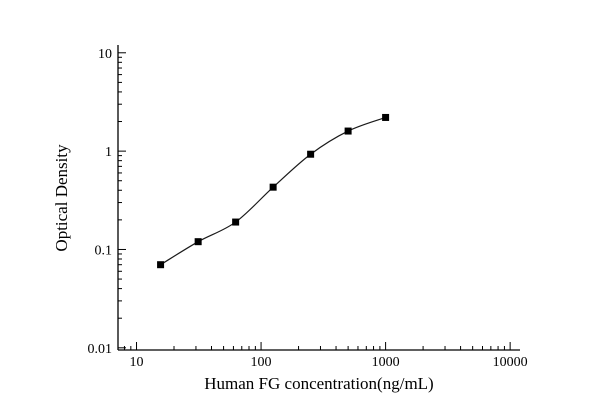 Image resolution: width=600 pixels, height=419 pixels. I want to click on x-axis-label: Human FG concentration(ng/mL), so click(319, 383).